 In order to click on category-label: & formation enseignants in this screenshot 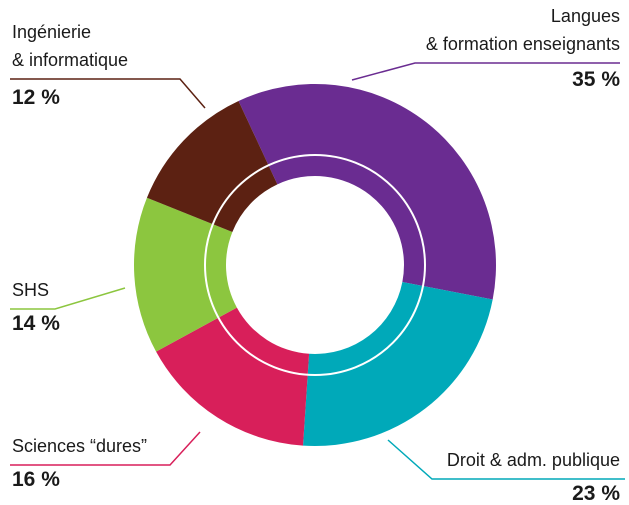, I will do `click(523, 44)`.